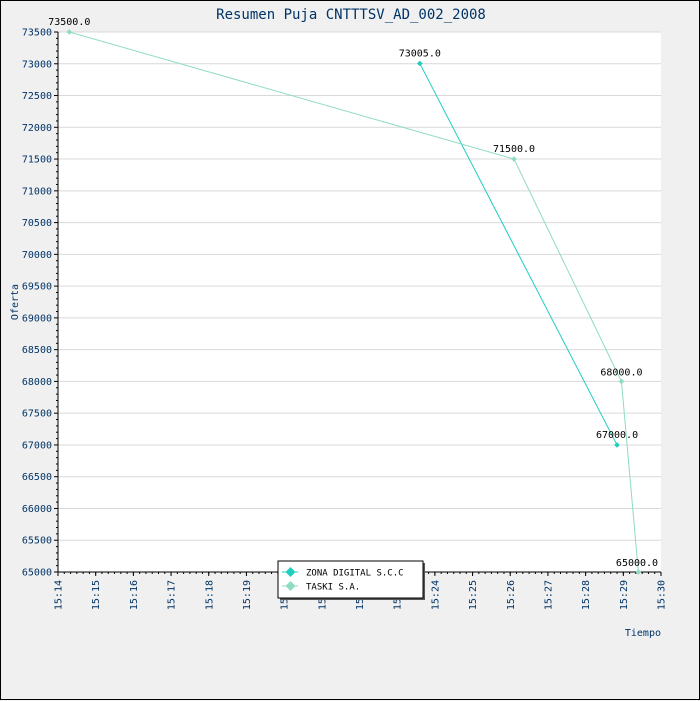  What do you see at coordinates (548, 595) in the screenshot?
I see `x-tick-label: 15:27` at bounding box center [548, 595].